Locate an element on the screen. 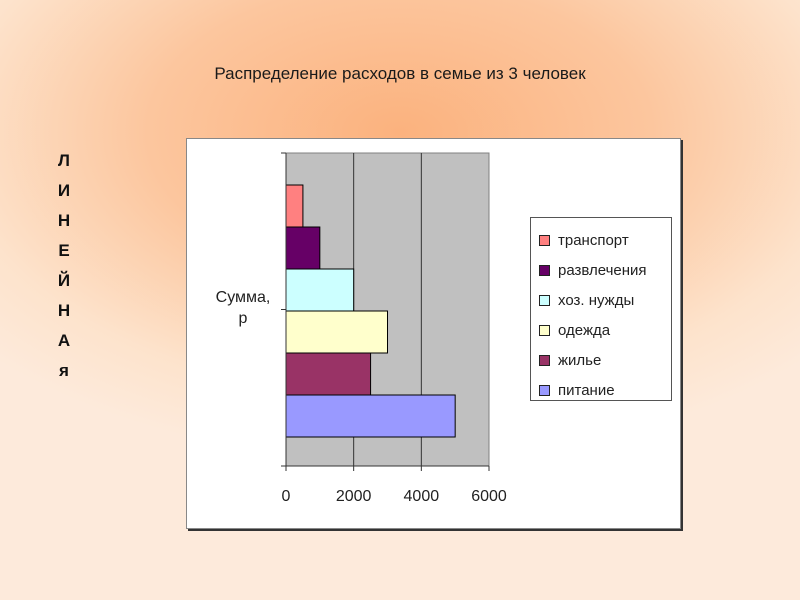 Image resolution: width=800 pixels, height=600 pixels. legend-label: развлечения is located at coordinates (602, 270).